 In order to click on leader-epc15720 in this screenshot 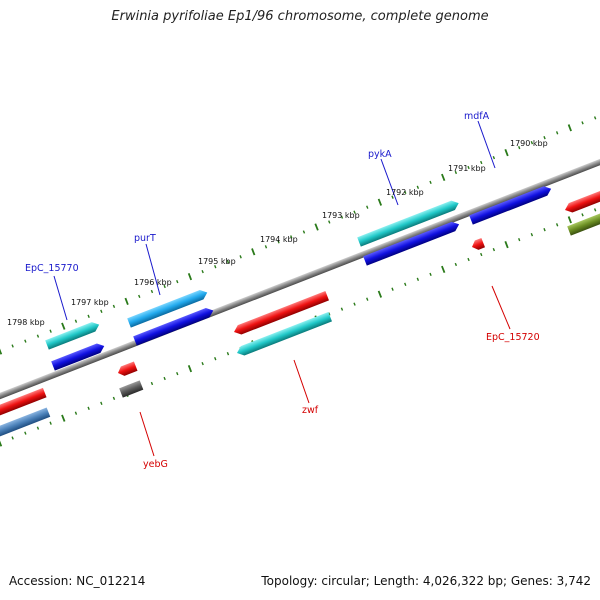, I will do `click(501, 307)`.